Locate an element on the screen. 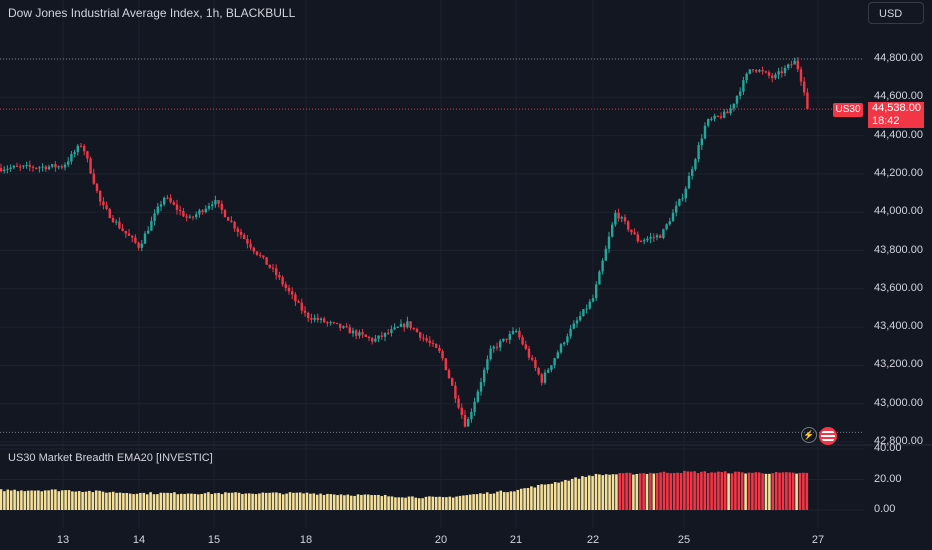 Image resolution: width=932 pixels, height=550 pixels. price-tick-label: 43,000.00 is located at coordinates (898, 402).